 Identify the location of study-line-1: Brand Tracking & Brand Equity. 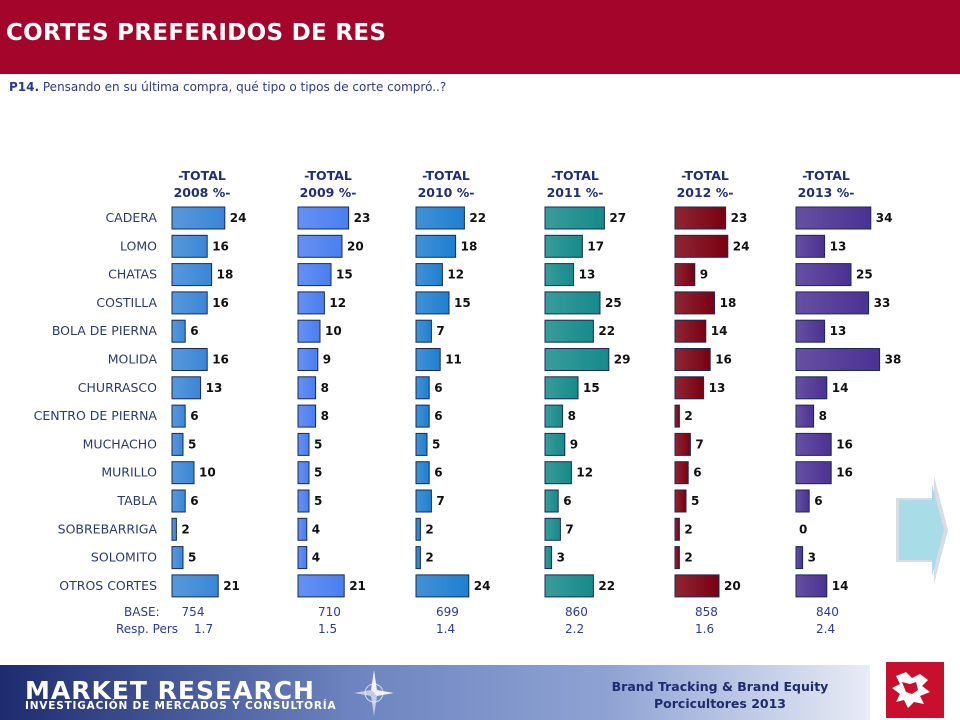
(720, 686).